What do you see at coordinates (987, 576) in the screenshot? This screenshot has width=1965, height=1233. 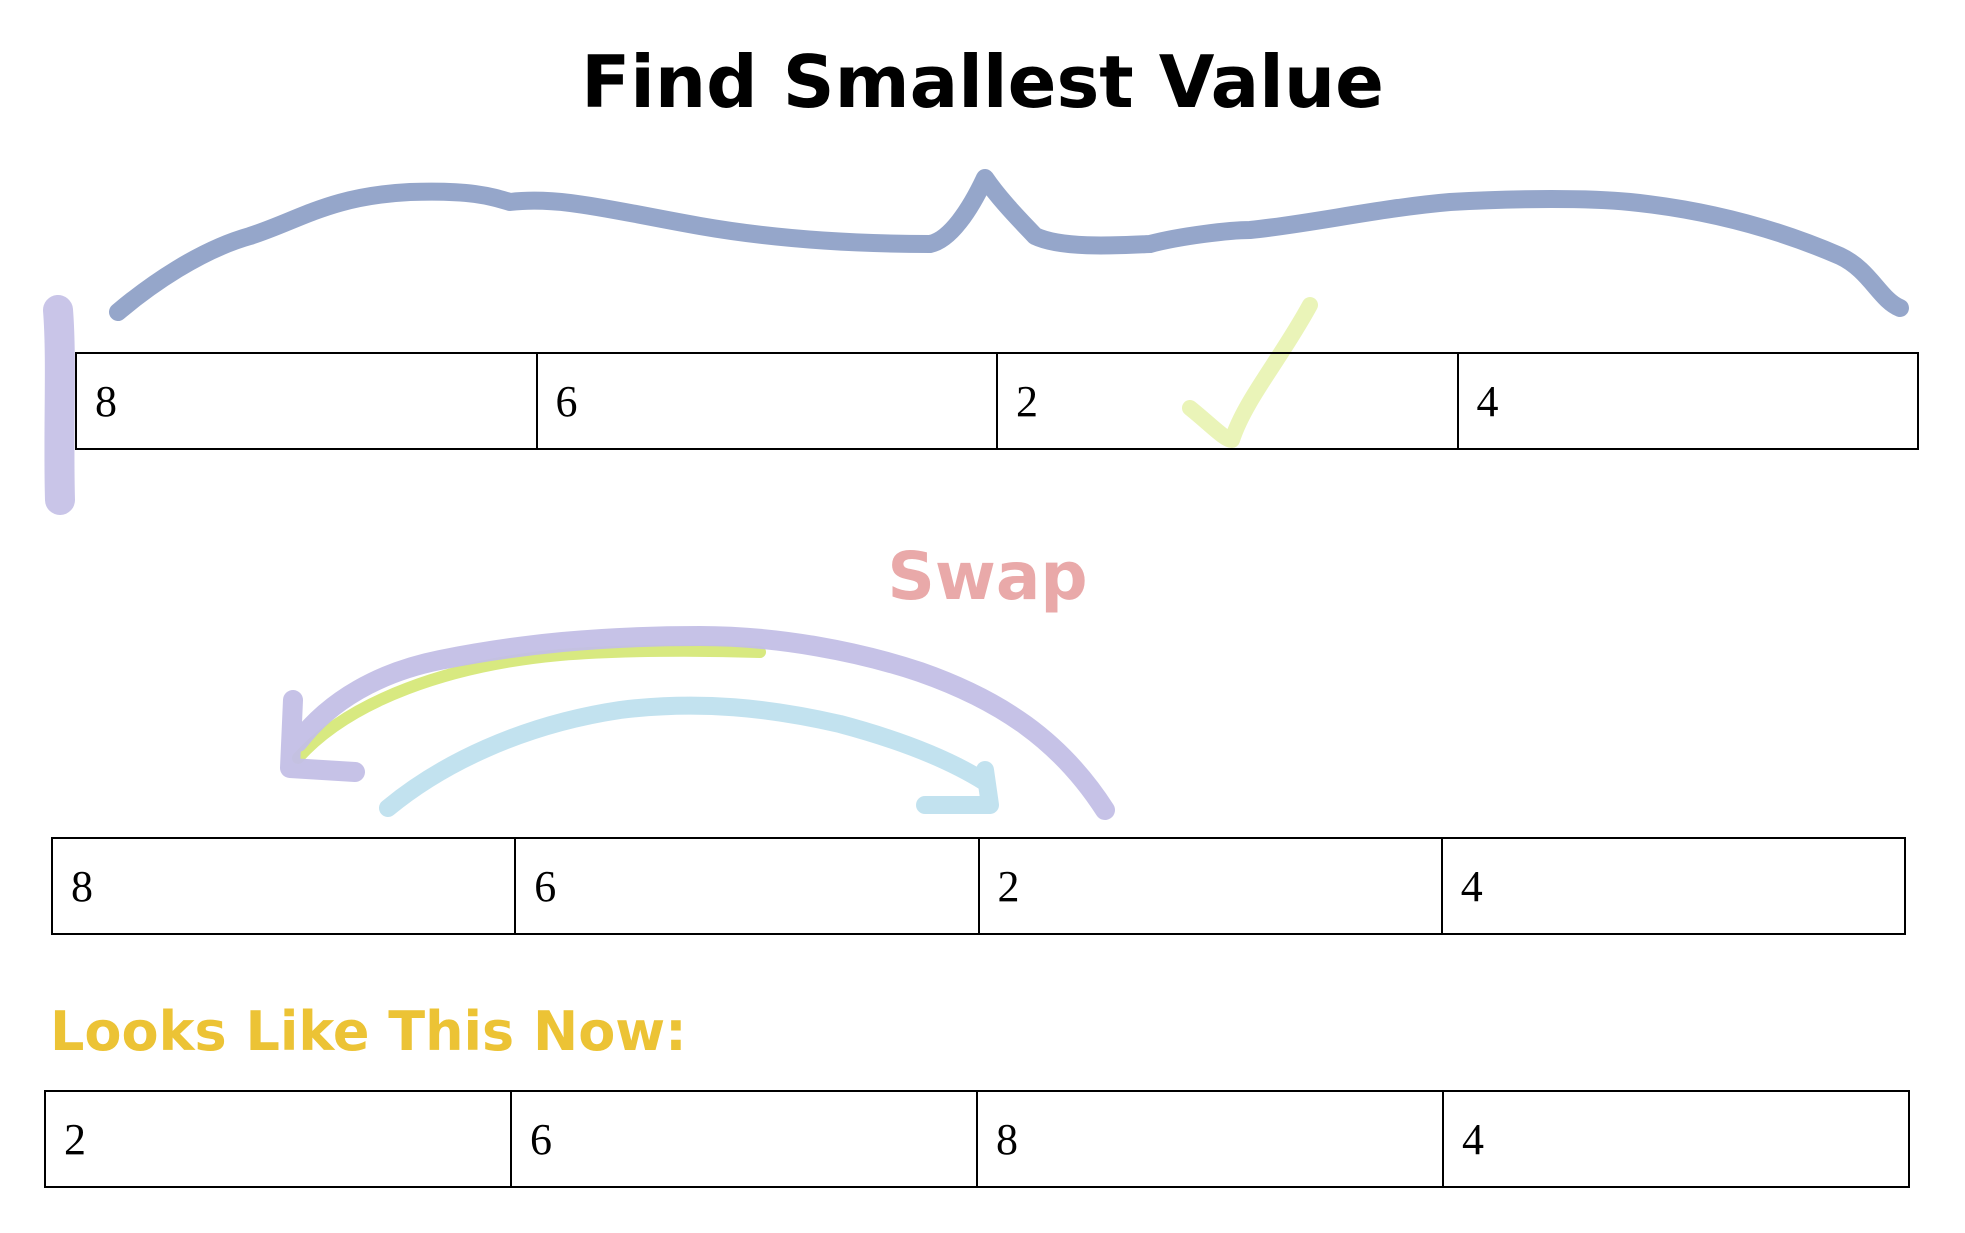 I see `swap-label: Swap` at bounding box center [987, 576].